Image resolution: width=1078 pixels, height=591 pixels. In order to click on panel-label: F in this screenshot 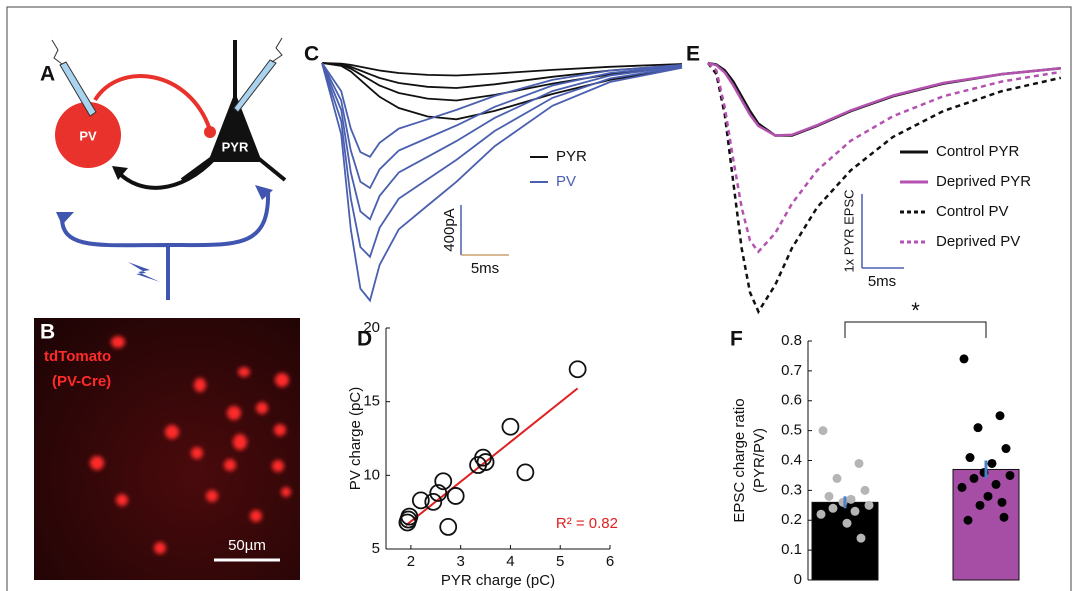, I will do `click(736, 339)`.